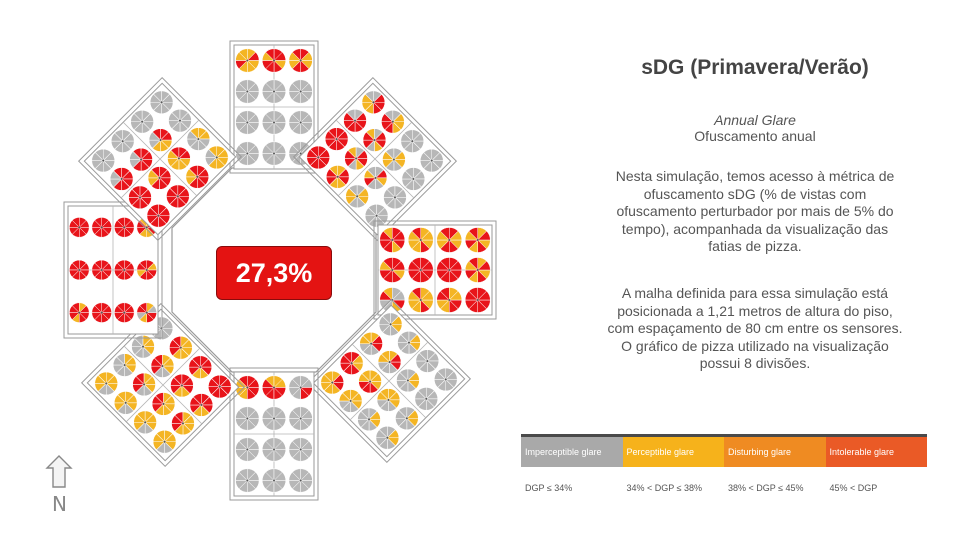  What do you see at coordinates (375, 159) in the screenshot?
I see `room-northeast` at bounding box center [375, 159].